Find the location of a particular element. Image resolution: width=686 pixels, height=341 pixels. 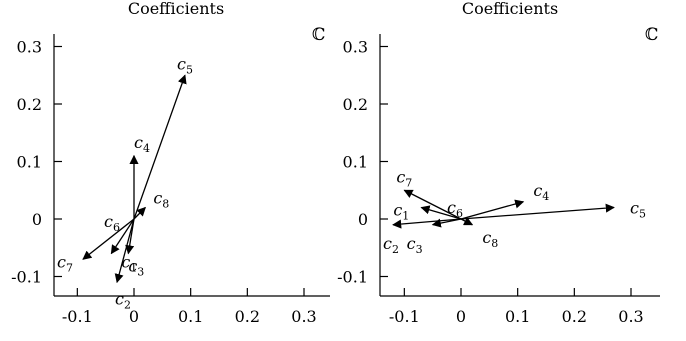

vector-arrow-c2 is located at coordinates (427, 223).